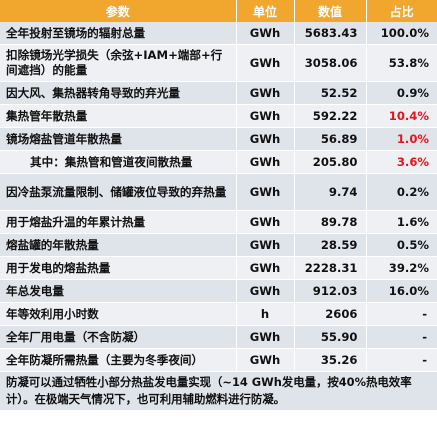 The height and width of the screenshot is (434, 437). Describe the element at coordinates (265, 314) in the screenshot. I see `row-unit: h` at that location.